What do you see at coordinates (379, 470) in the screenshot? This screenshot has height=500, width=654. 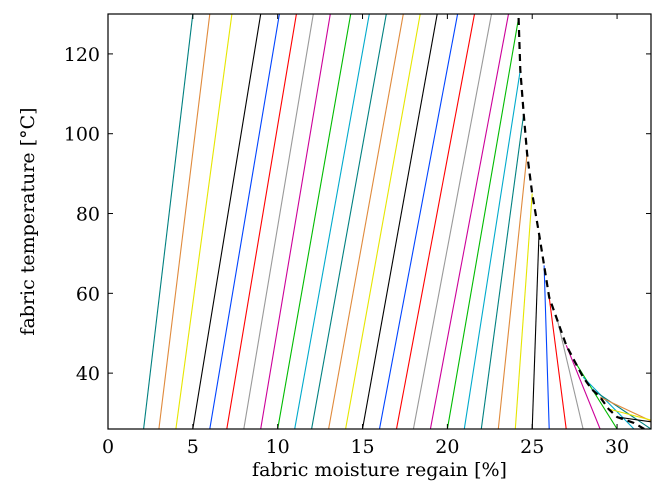 I see `x-axis-label: fabric moisture regain [%]` at bounding box center [379, 470].